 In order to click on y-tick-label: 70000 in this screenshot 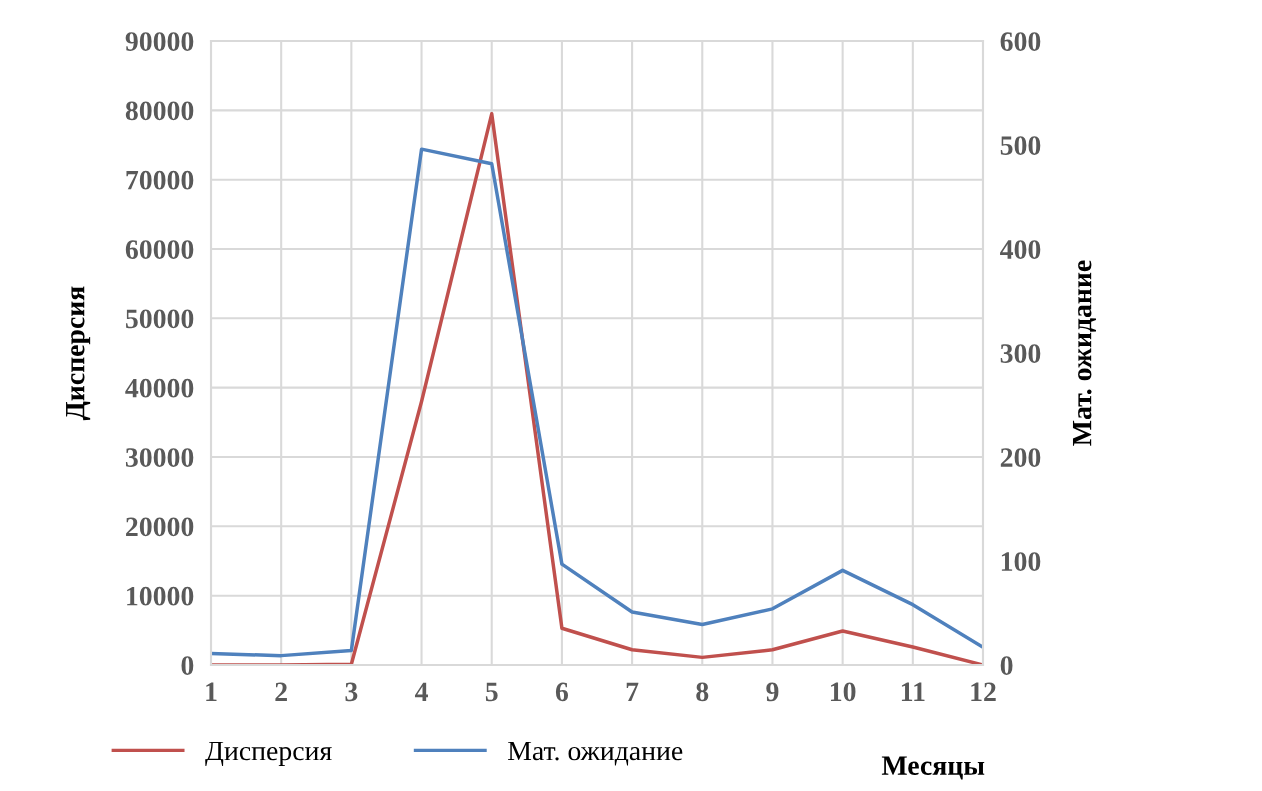, I will do `click(160, 180)`.